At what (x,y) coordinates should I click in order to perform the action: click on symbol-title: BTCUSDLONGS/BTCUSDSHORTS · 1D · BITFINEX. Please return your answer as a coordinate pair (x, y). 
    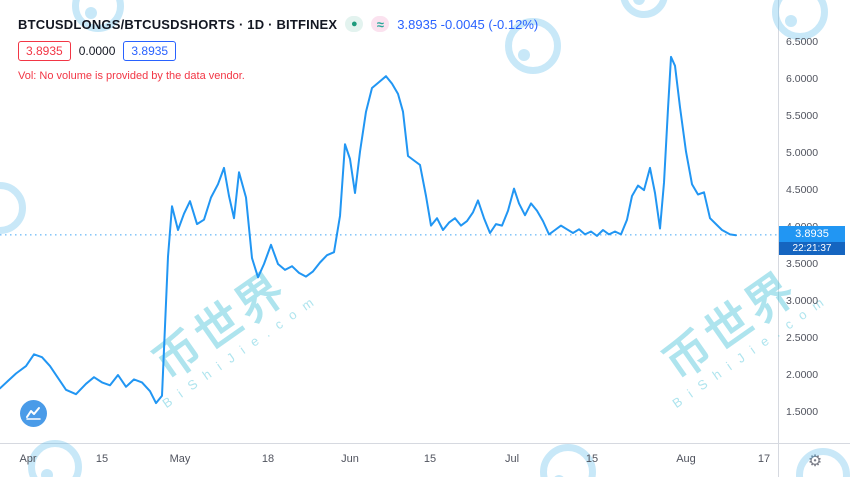
    Looking at the image, I should click on (178, 24).